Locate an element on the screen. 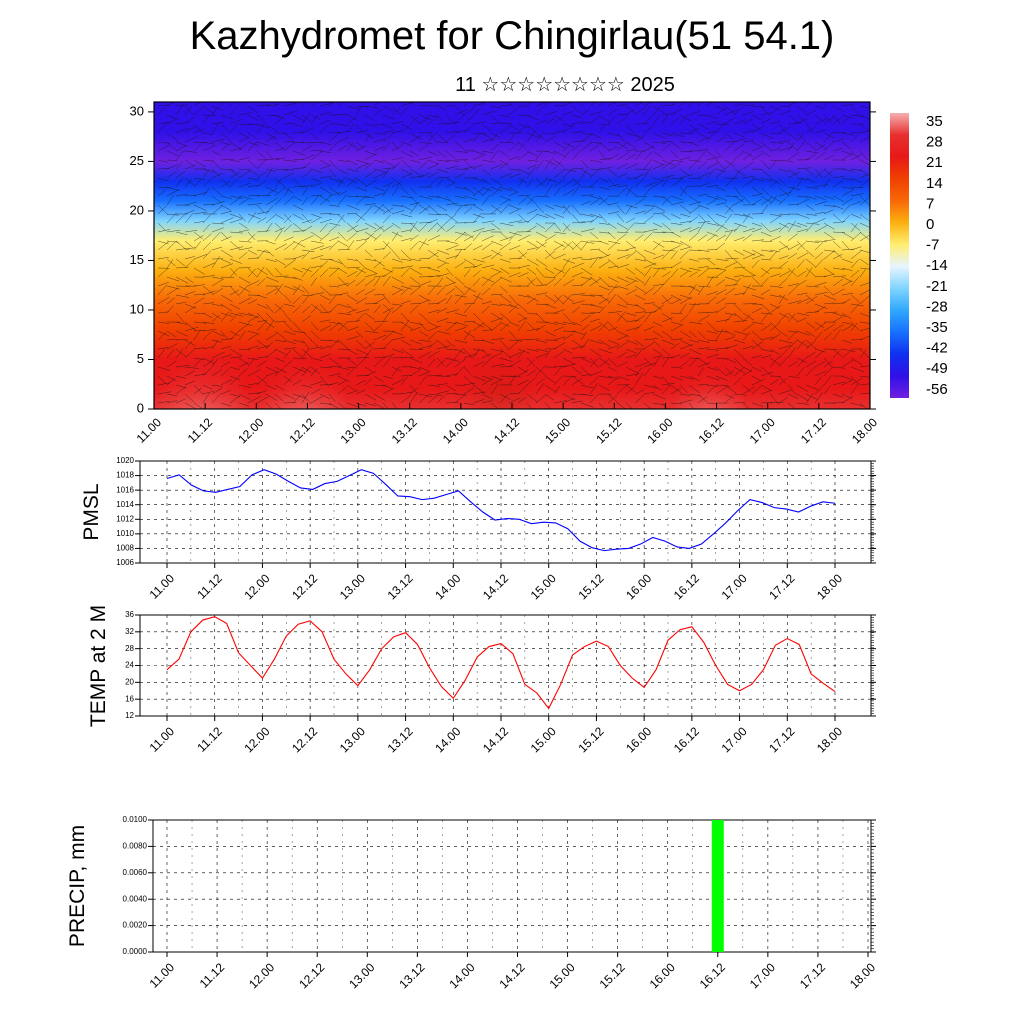 The width and height of the screenshot is (1024, 1024). y-tick-label: 0.0040 is located at coordinates (135, 898).